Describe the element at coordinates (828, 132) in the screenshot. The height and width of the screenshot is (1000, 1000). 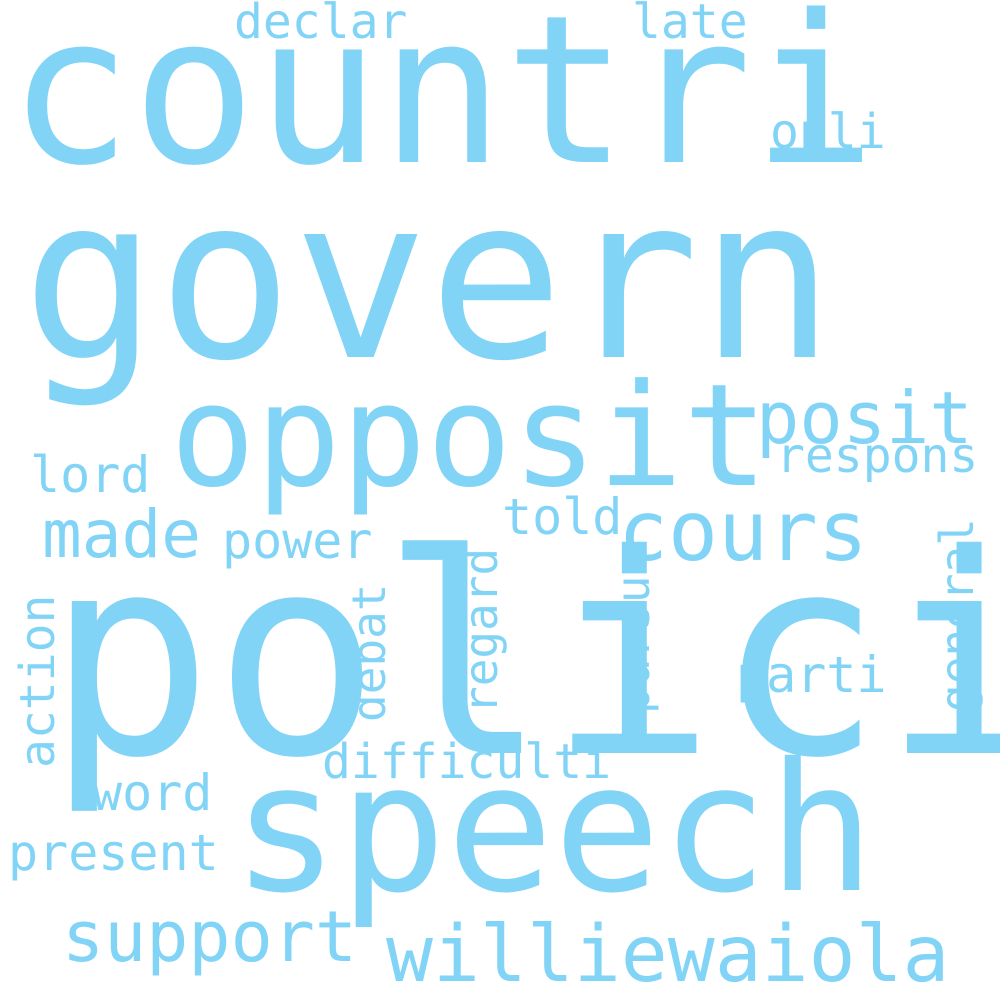
I see `word-onli: onli` at that location.